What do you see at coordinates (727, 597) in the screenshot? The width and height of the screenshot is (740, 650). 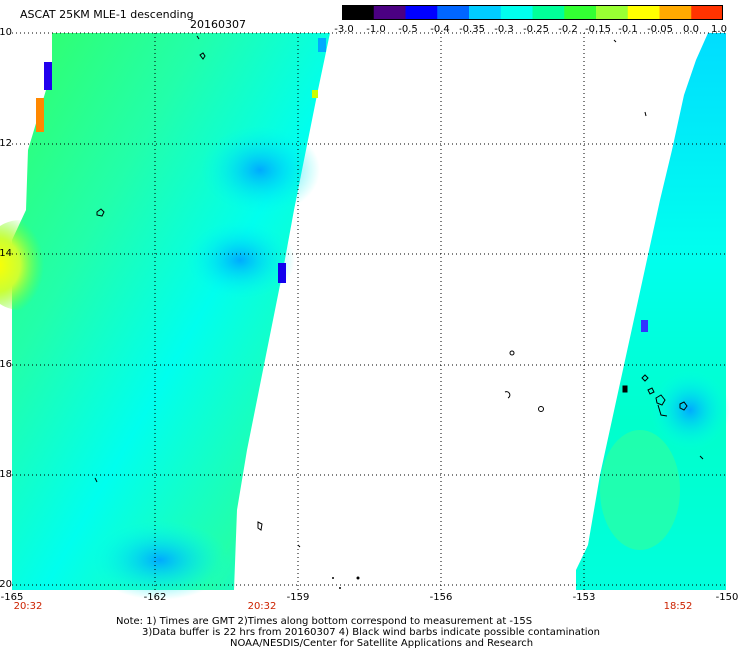 I see `x-axis-label: -150` at bounding box center [727, 597].